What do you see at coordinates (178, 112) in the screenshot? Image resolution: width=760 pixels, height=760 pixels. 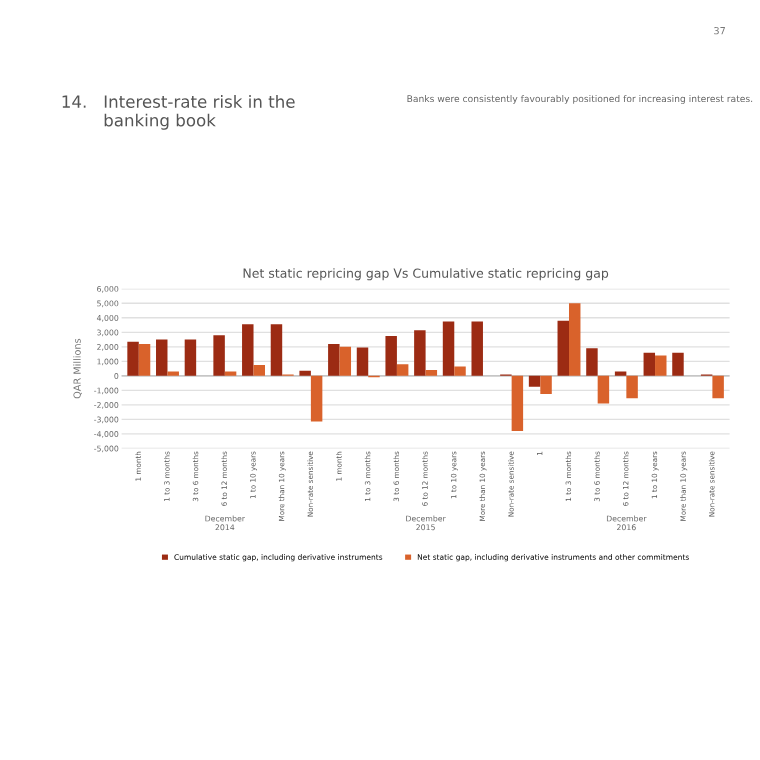 I see `text: 14. Interest-rate risk in the banking book` at bounding box center [178, 112].